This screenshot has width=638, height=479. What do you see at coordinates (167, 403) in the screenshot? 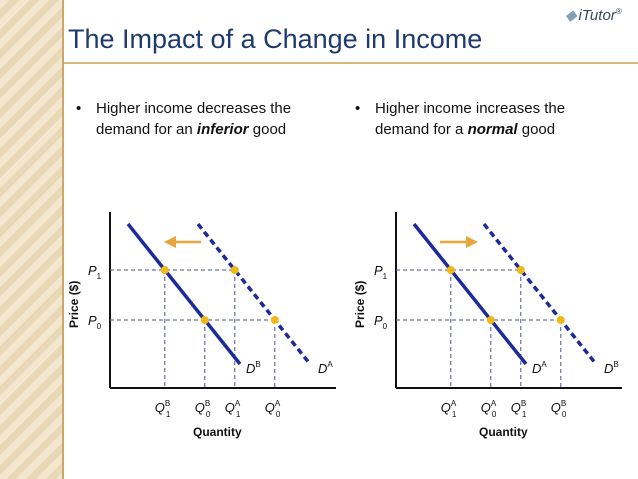
I see `quantity-label-0-sup: B` at bounding box center [167, 403].